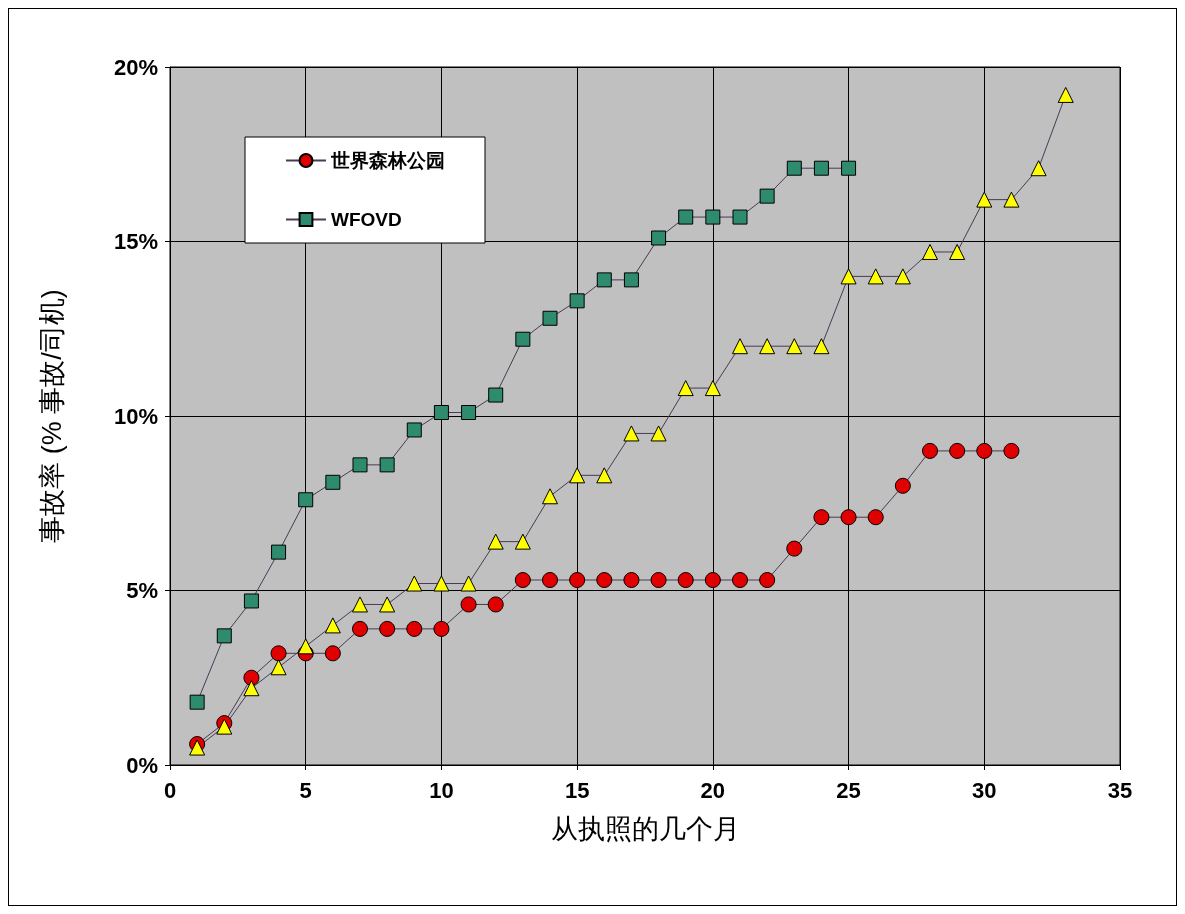 The height and width of the screenshot is (914, 1185). I want to click on x-tick-label: 20, so click(713, 790).